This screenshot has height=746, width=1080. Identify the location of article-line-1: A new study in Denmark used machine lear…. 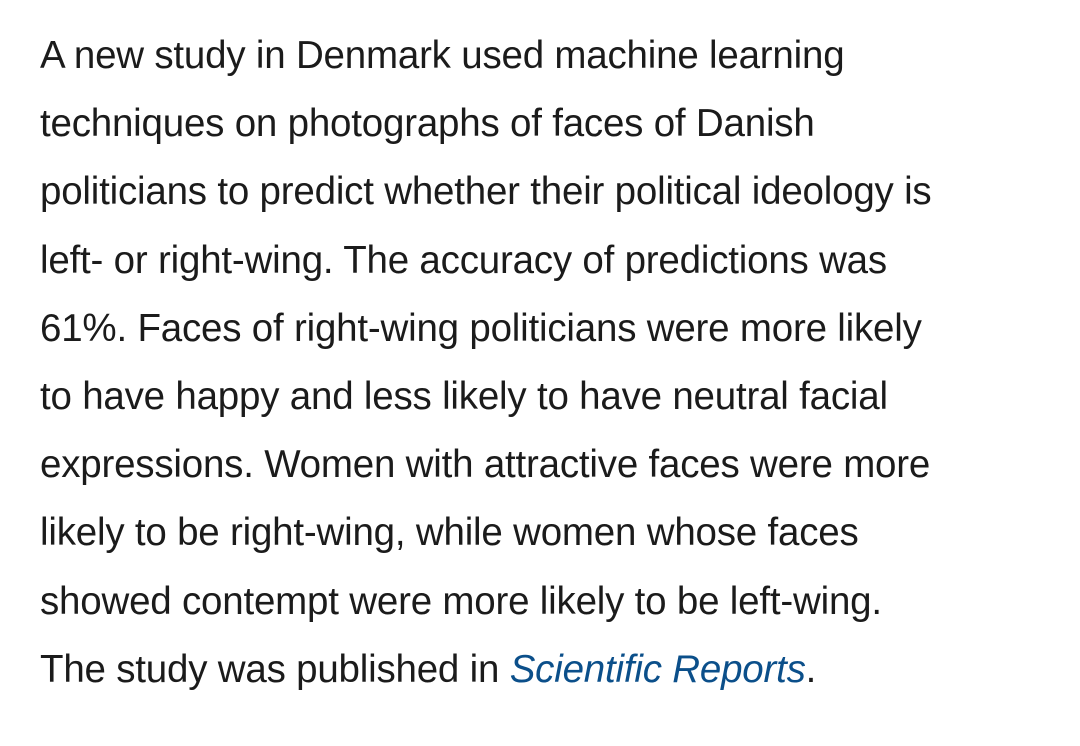
(442, 55).